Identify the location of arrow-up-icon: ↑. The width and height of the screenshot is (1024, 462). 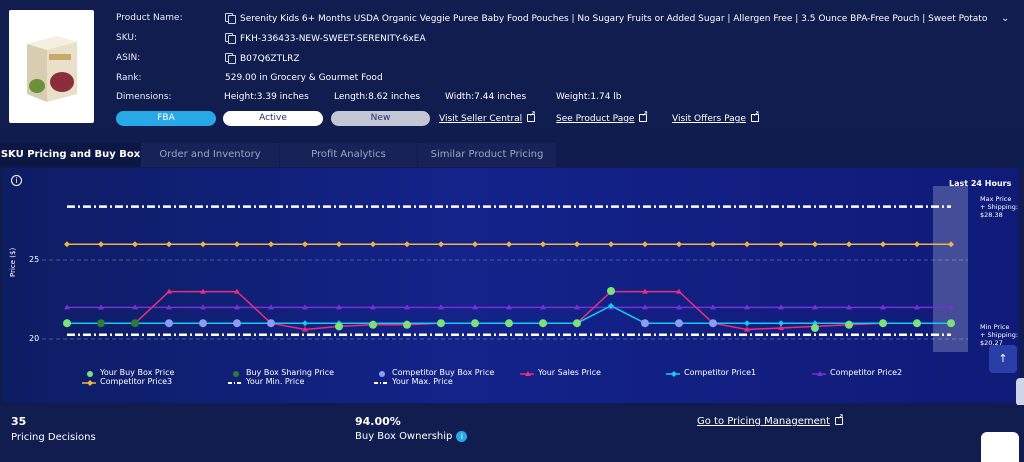
(1003, 359).